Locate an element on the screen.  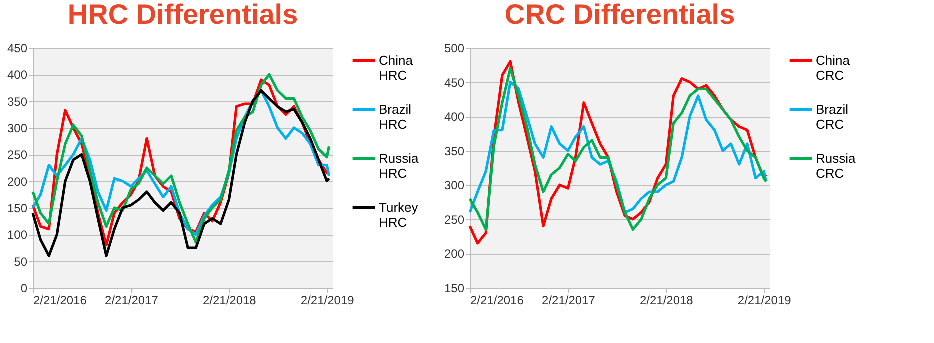
y-tick-label: 500 is located at coordinates (454, 49).